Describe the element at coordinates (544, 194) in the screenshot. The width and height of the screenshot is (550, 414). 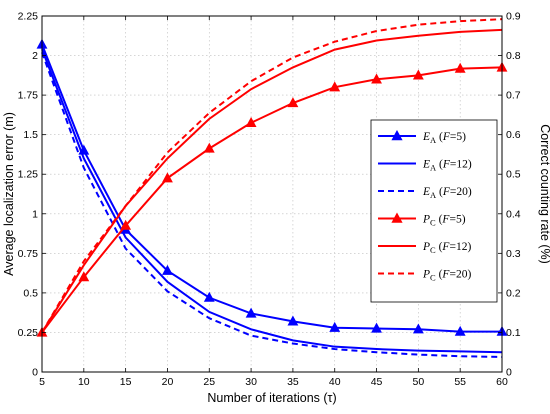
I see `y-axis-right-label: Correct counting rate (%)` at that location.